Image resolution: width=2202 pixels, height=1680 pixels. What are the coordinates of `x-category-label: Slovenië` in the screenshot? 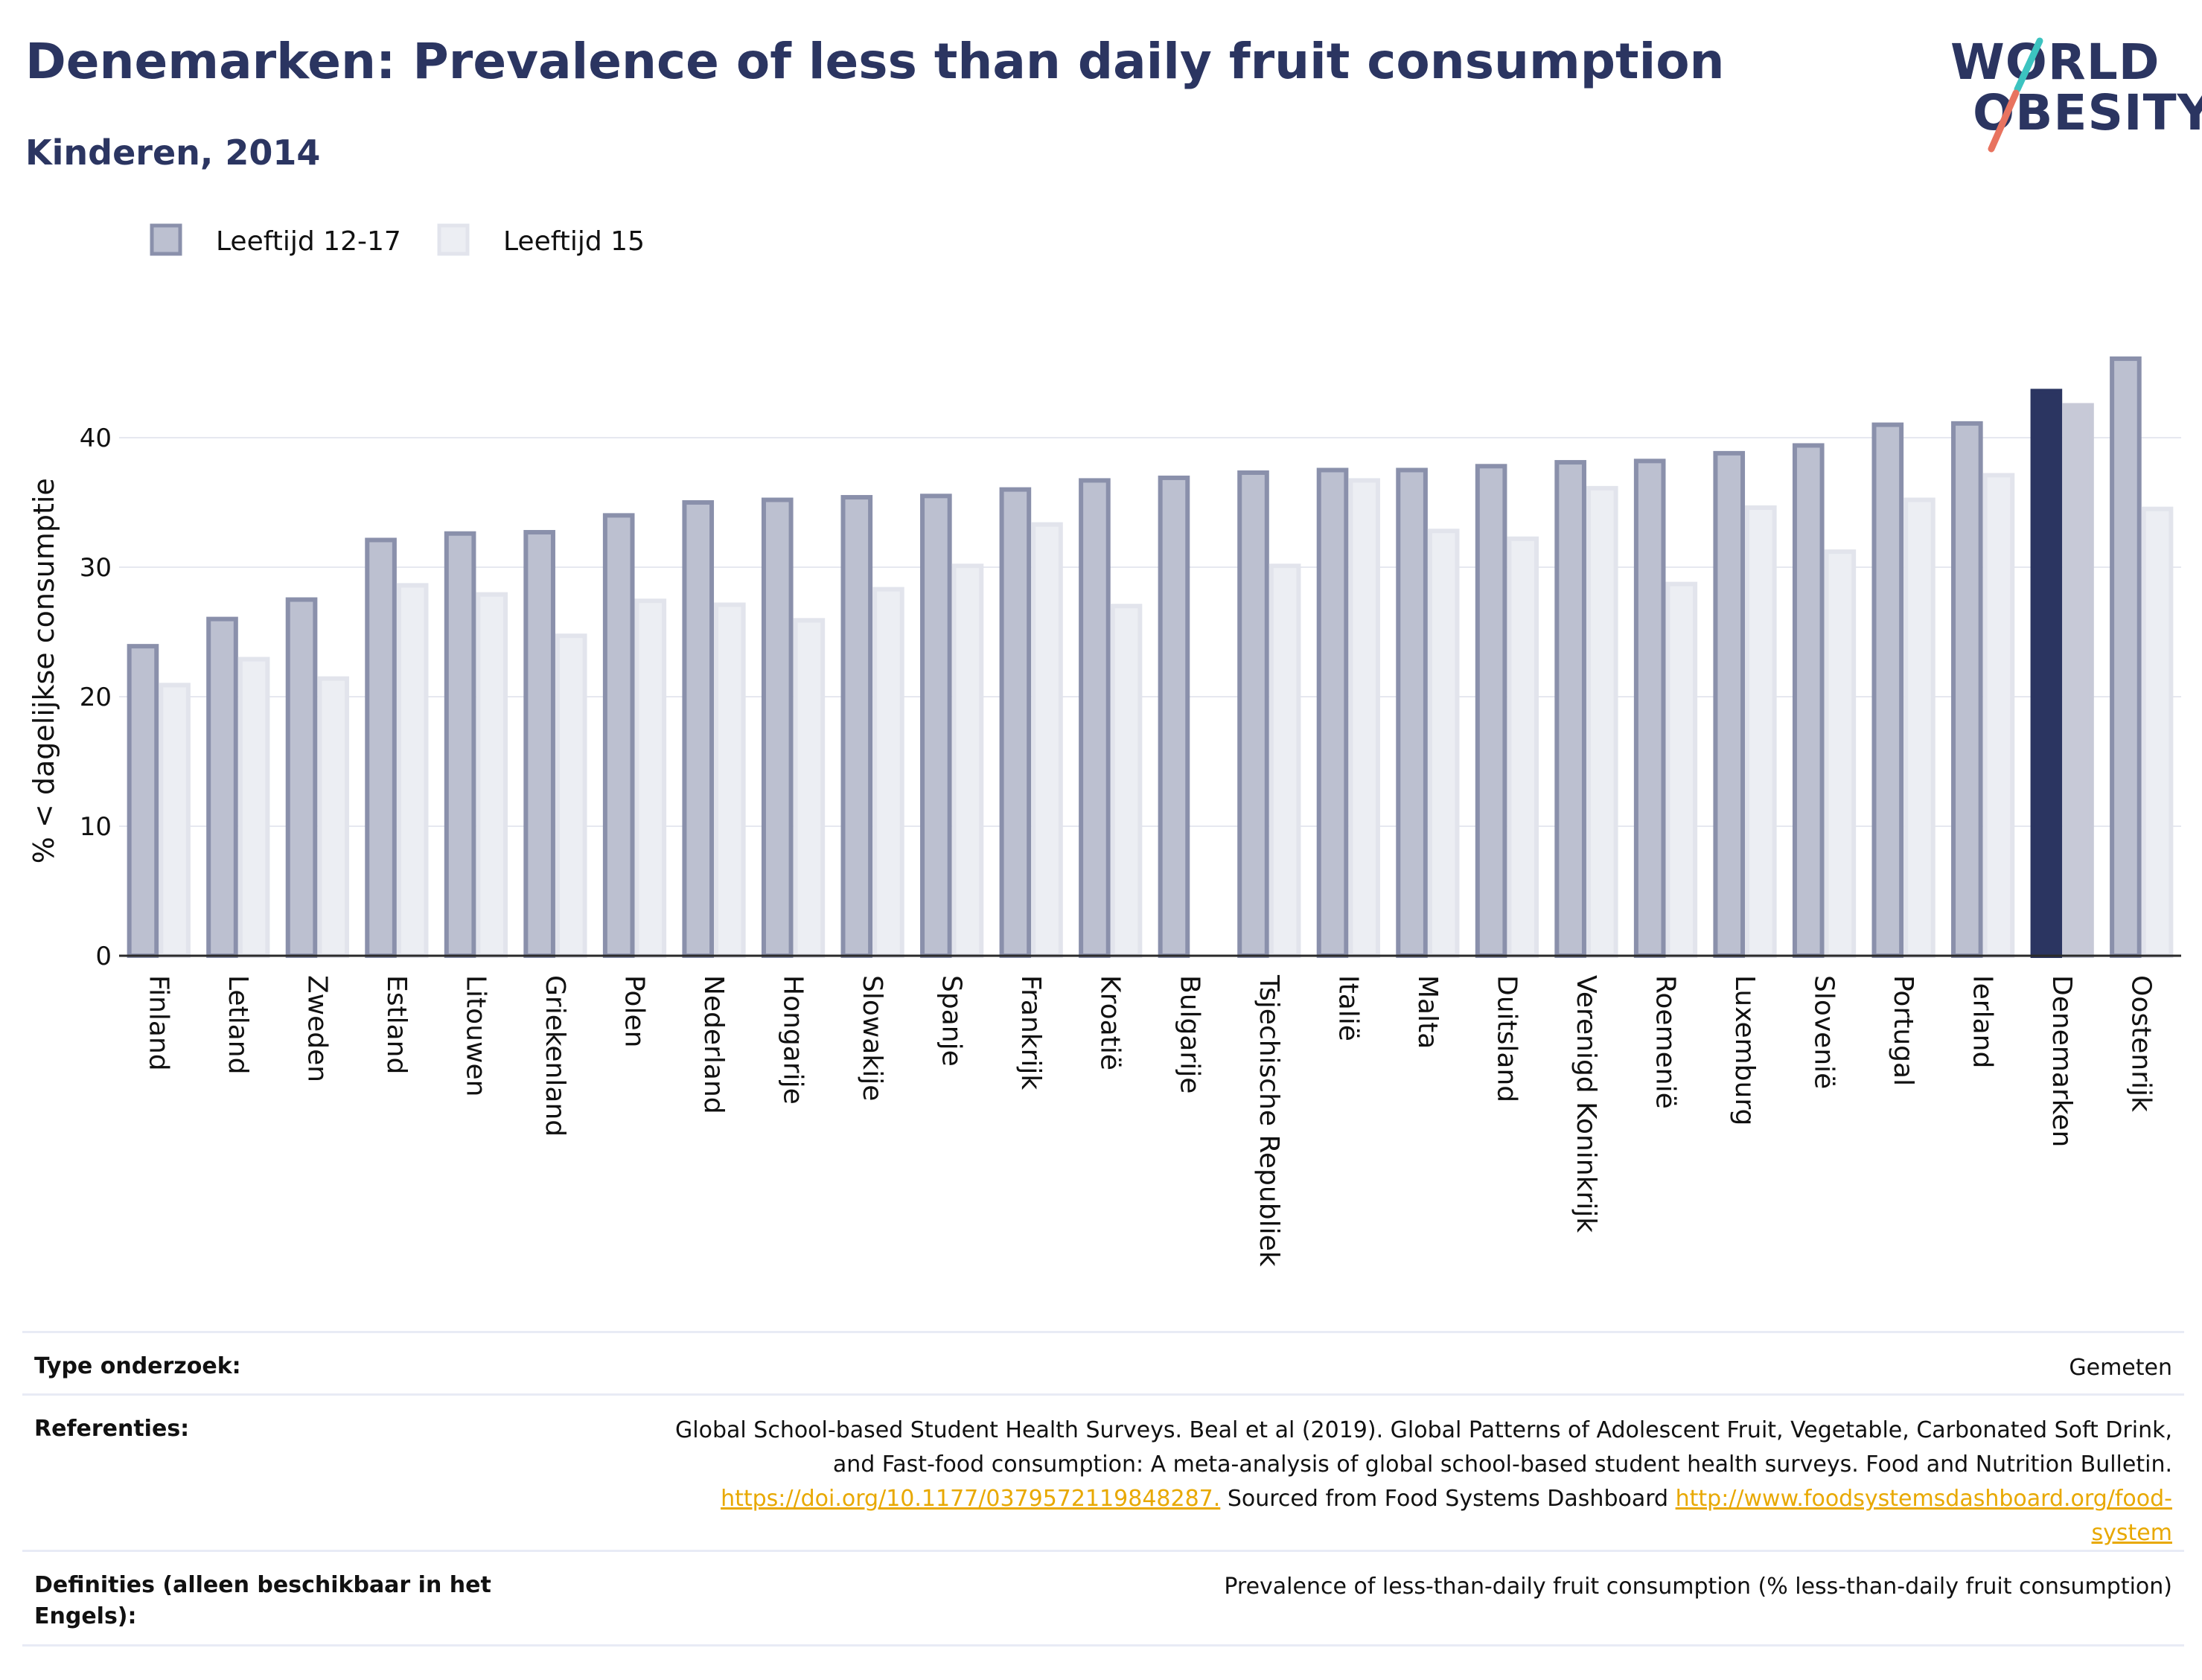 It's located at (1824, 1032).